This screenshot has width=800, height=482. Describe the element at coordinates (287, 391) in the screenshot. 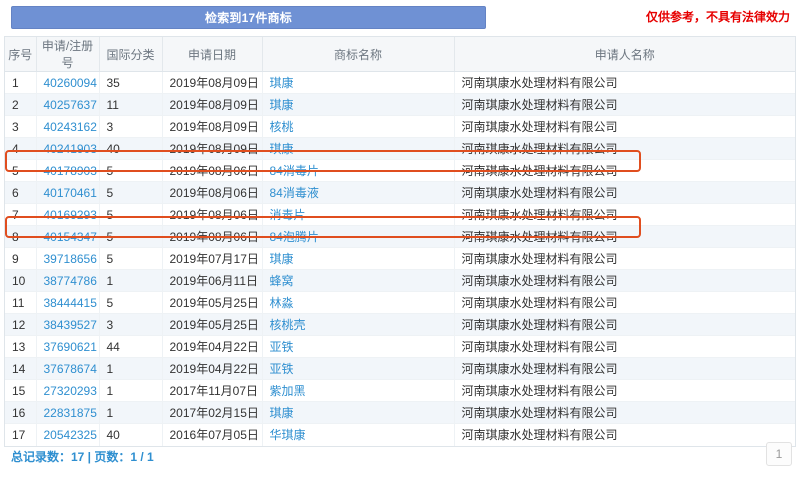

I see `cell-trademark-name-text: 紫加黑` at that location.